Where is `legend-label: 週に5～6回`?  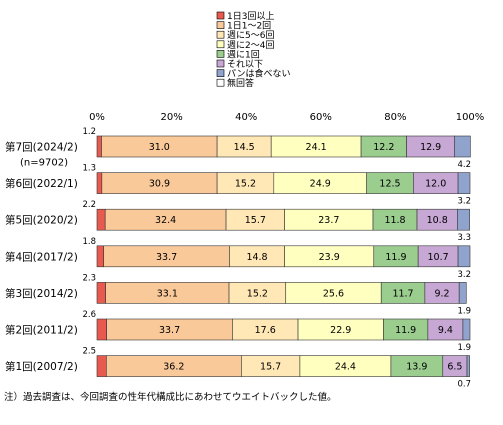 legend-label: 週に5～6回 is located at coordinates (250, 35).